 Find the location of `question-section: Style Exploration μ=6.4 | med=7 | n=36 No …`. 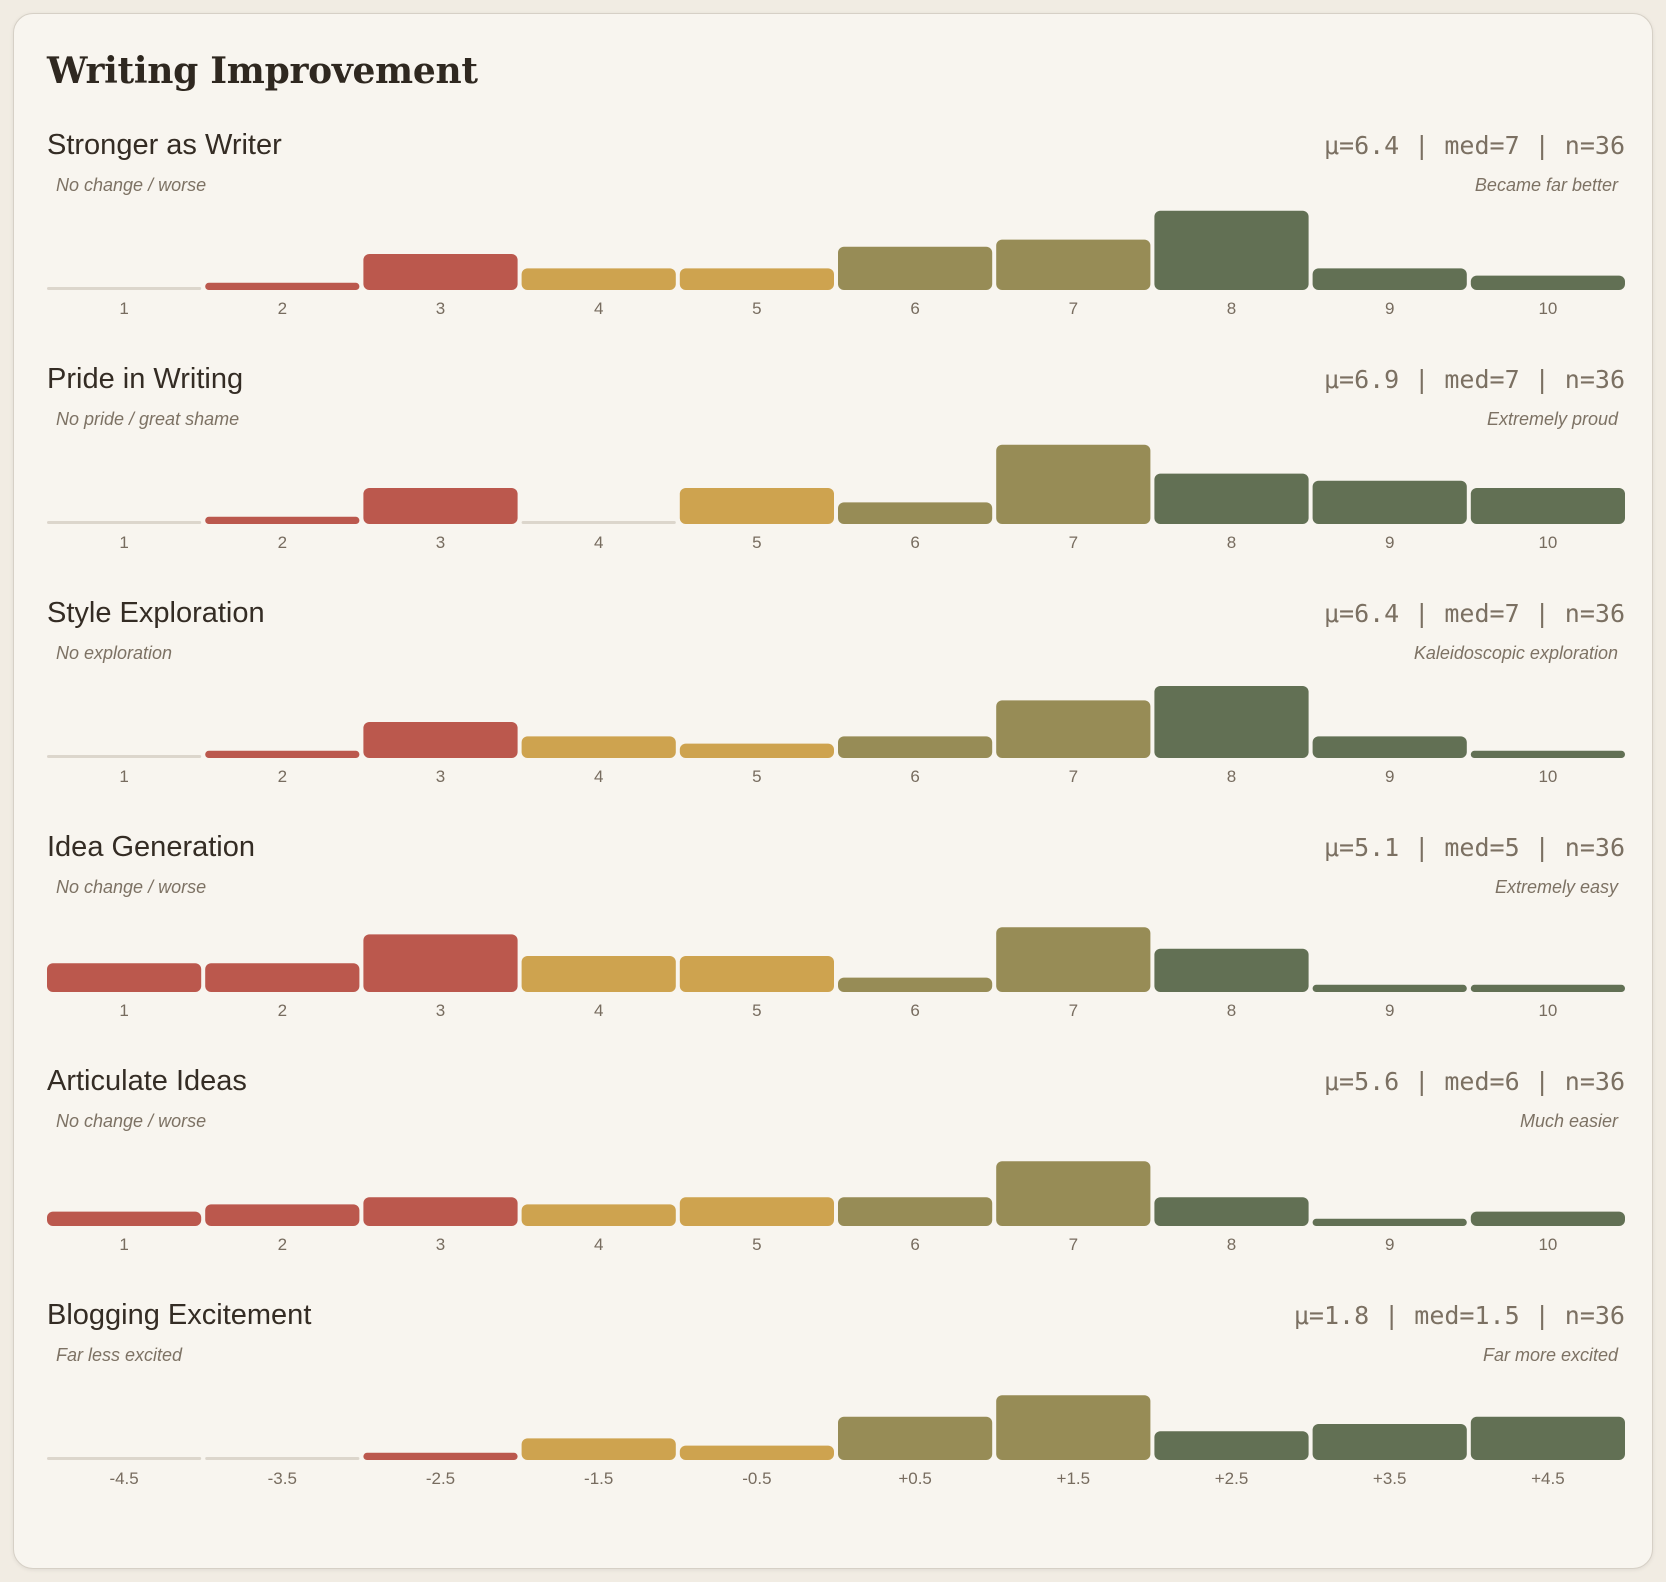

question-section: Style Exploration μ=6.4 | med=7 | n=36 No … is located at coordinates (836, 714).